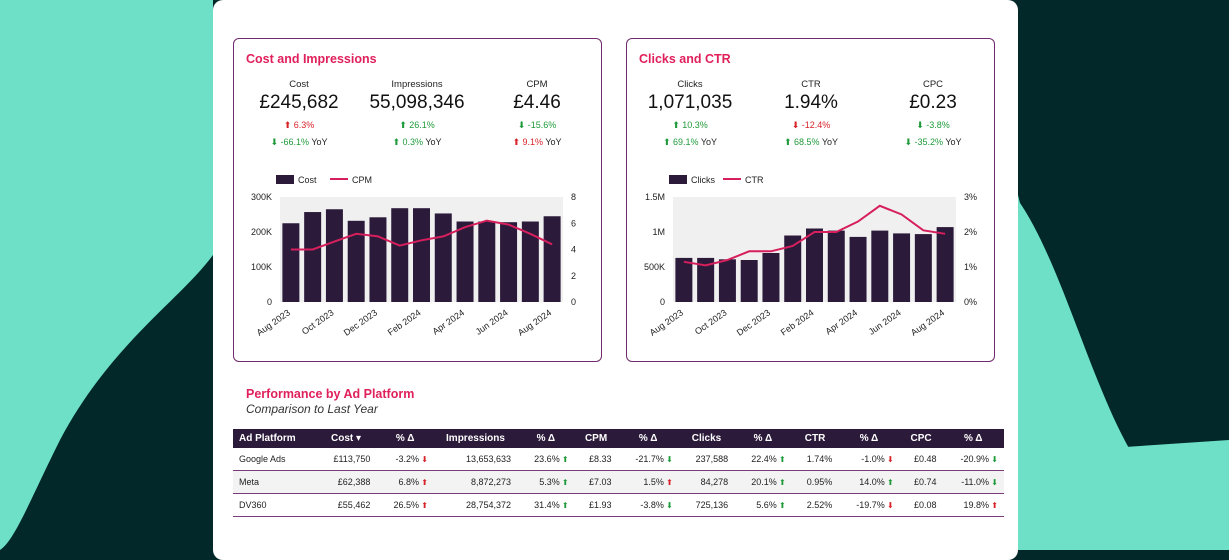  I want to click on table-cell: -3.2% ⬇, so click(405, 459).